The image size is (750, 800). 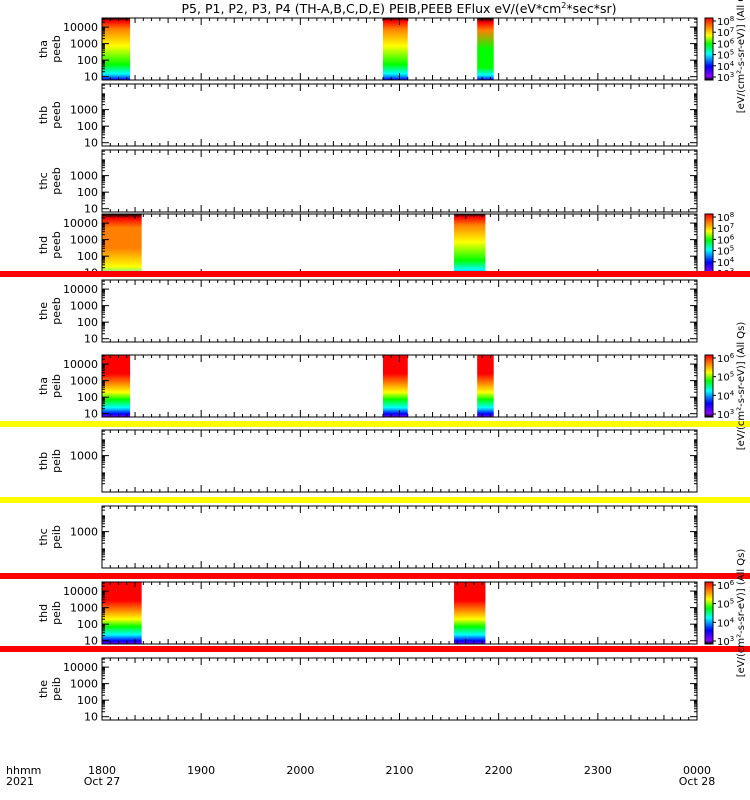 What do you see at coordinates (43, 115) in the screenshot?
I see `panel-probe-label: thb` at bounding box center [43, 115].